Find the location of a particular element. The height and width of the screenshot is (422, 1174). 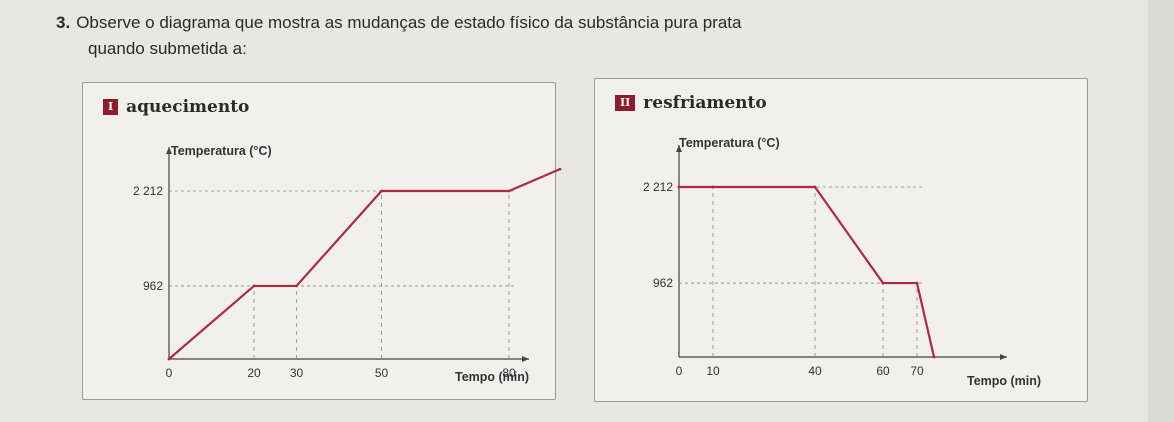

x-tick-label: 30 is located at coordinates (297, 373).